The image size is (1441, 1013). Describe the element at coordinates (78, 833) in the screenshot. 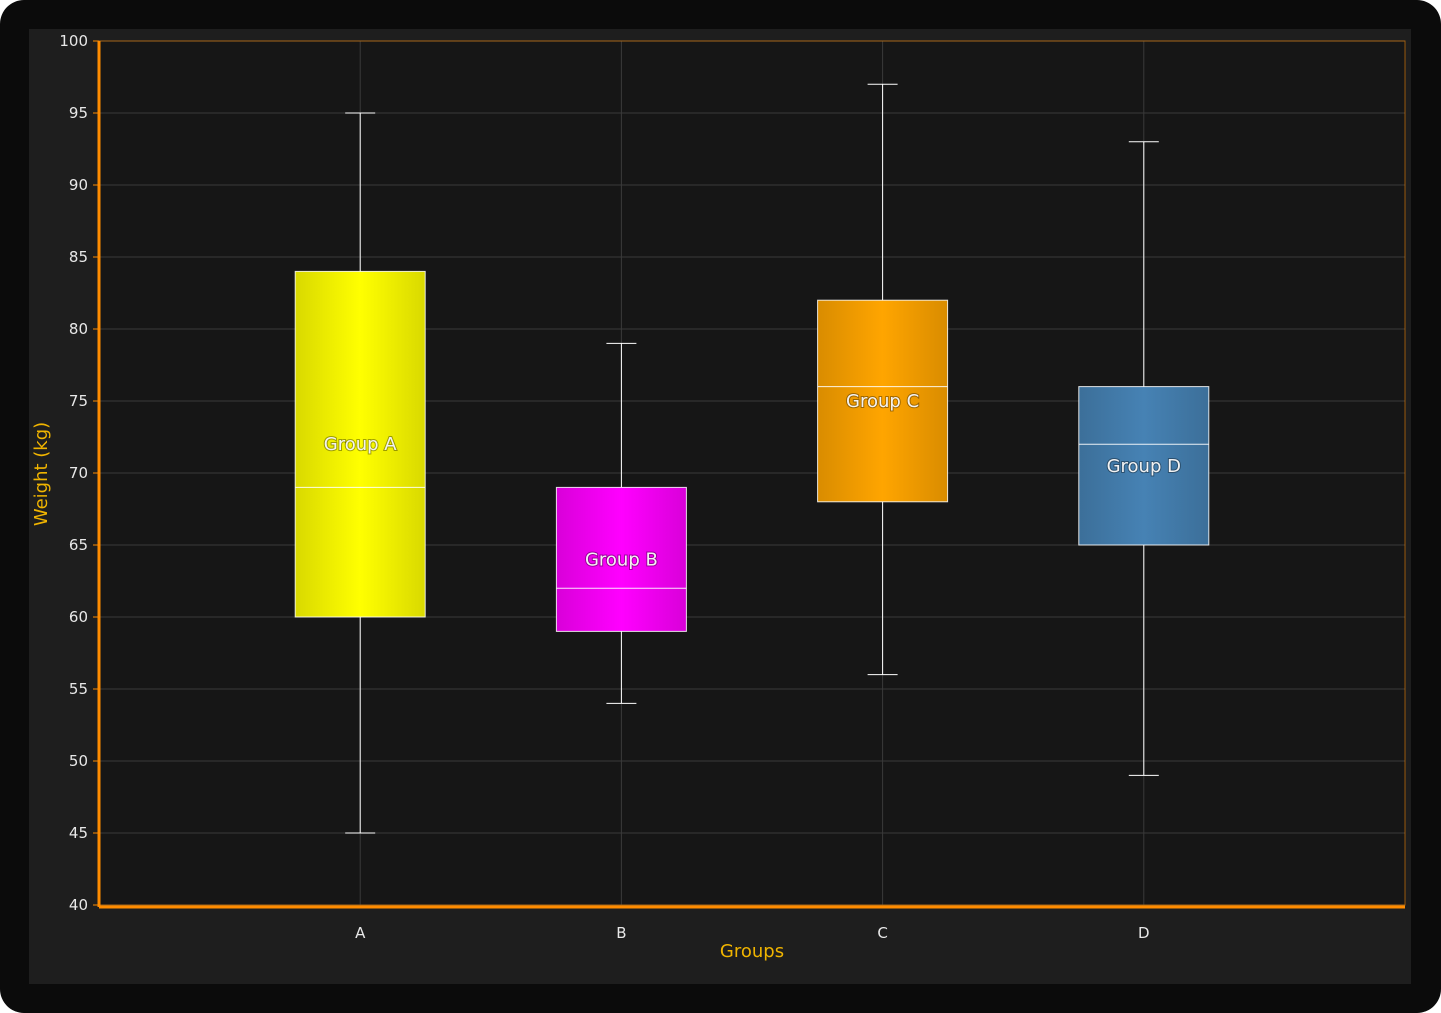

I see `y-tick-label: 45` at that location.